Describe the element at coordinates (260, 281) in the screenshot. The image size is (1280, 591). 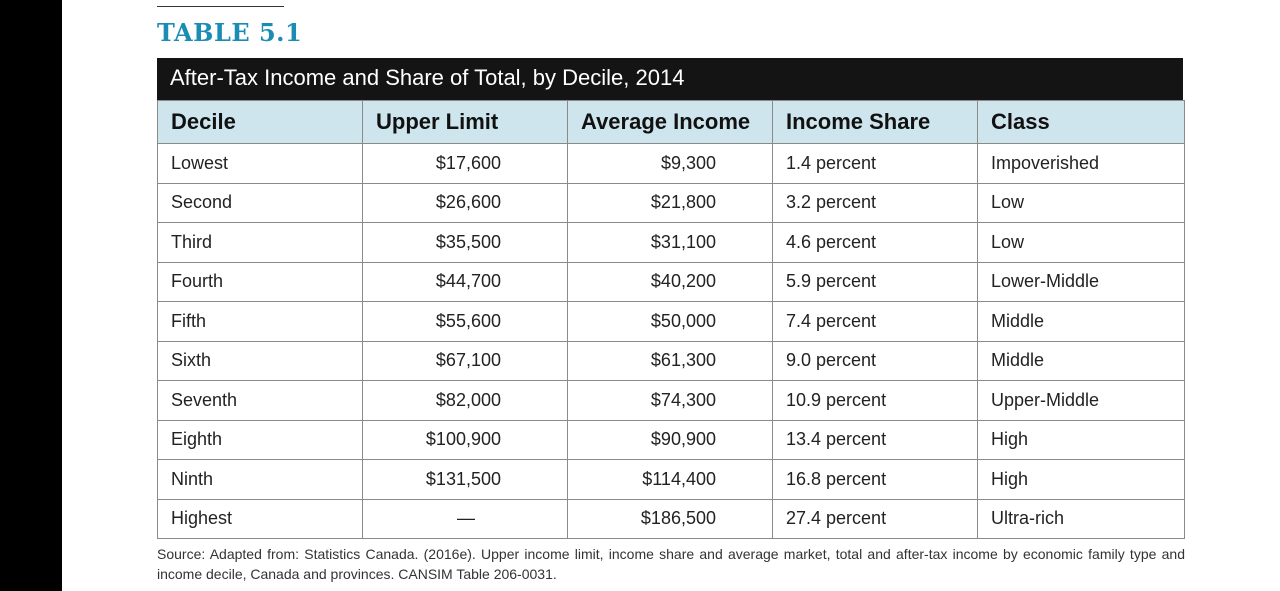
I see `cell-decile: Fourth` at that location.